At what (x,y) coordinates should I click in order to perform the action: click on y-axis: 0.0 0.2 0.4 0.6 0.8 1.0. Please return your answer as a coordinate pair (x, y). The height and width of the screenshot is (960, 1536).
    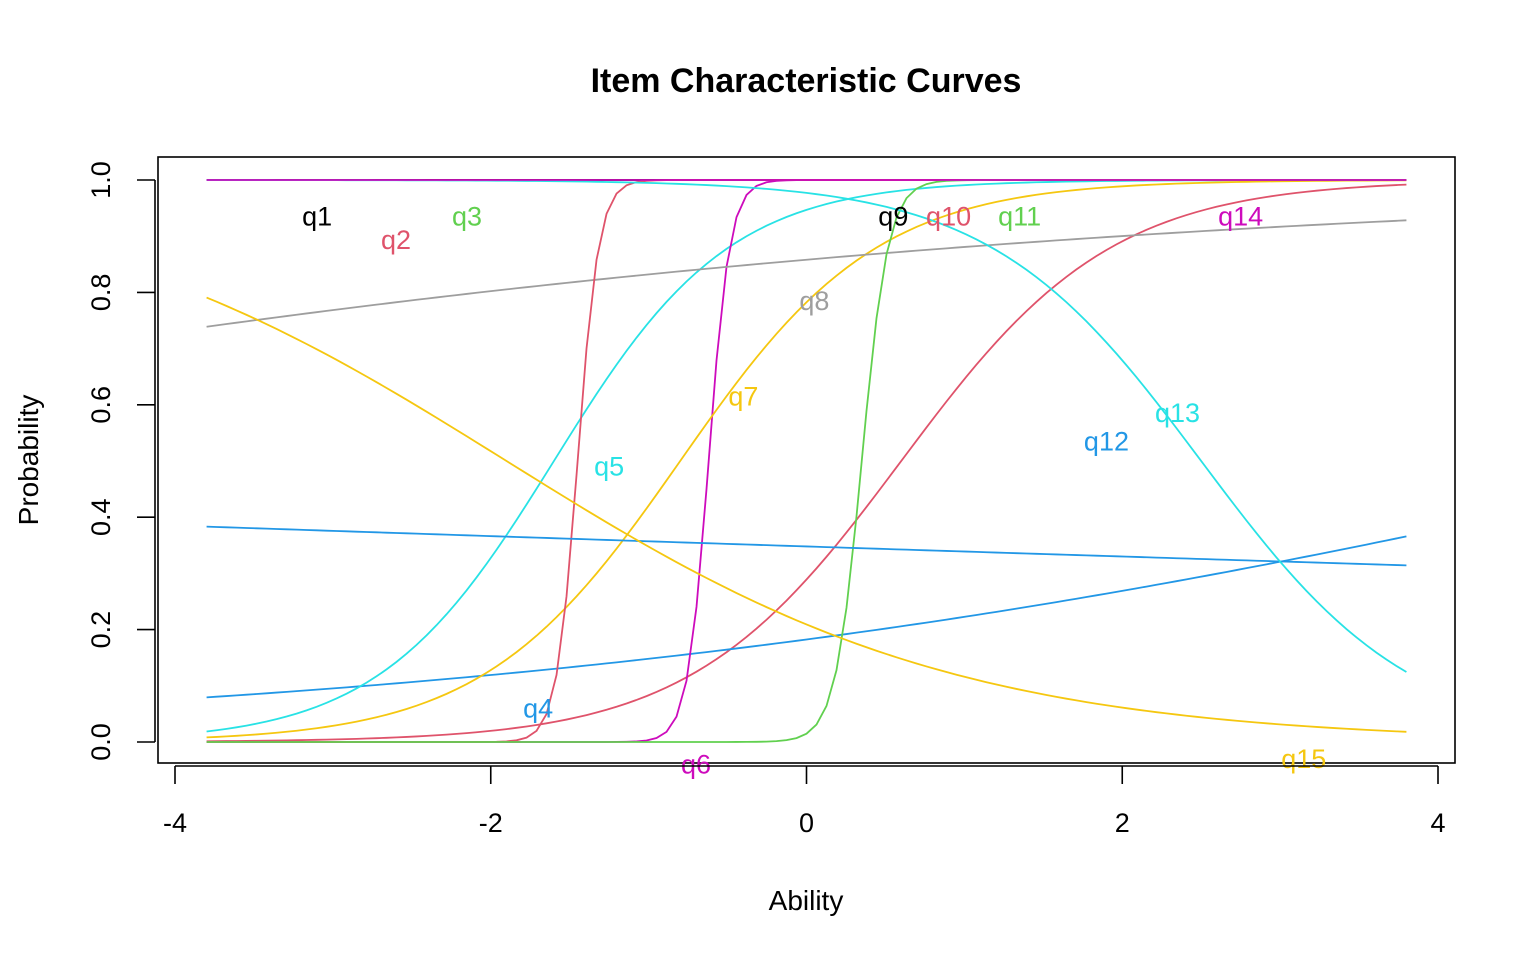
    Looking at the image, I should click on (121, 461).